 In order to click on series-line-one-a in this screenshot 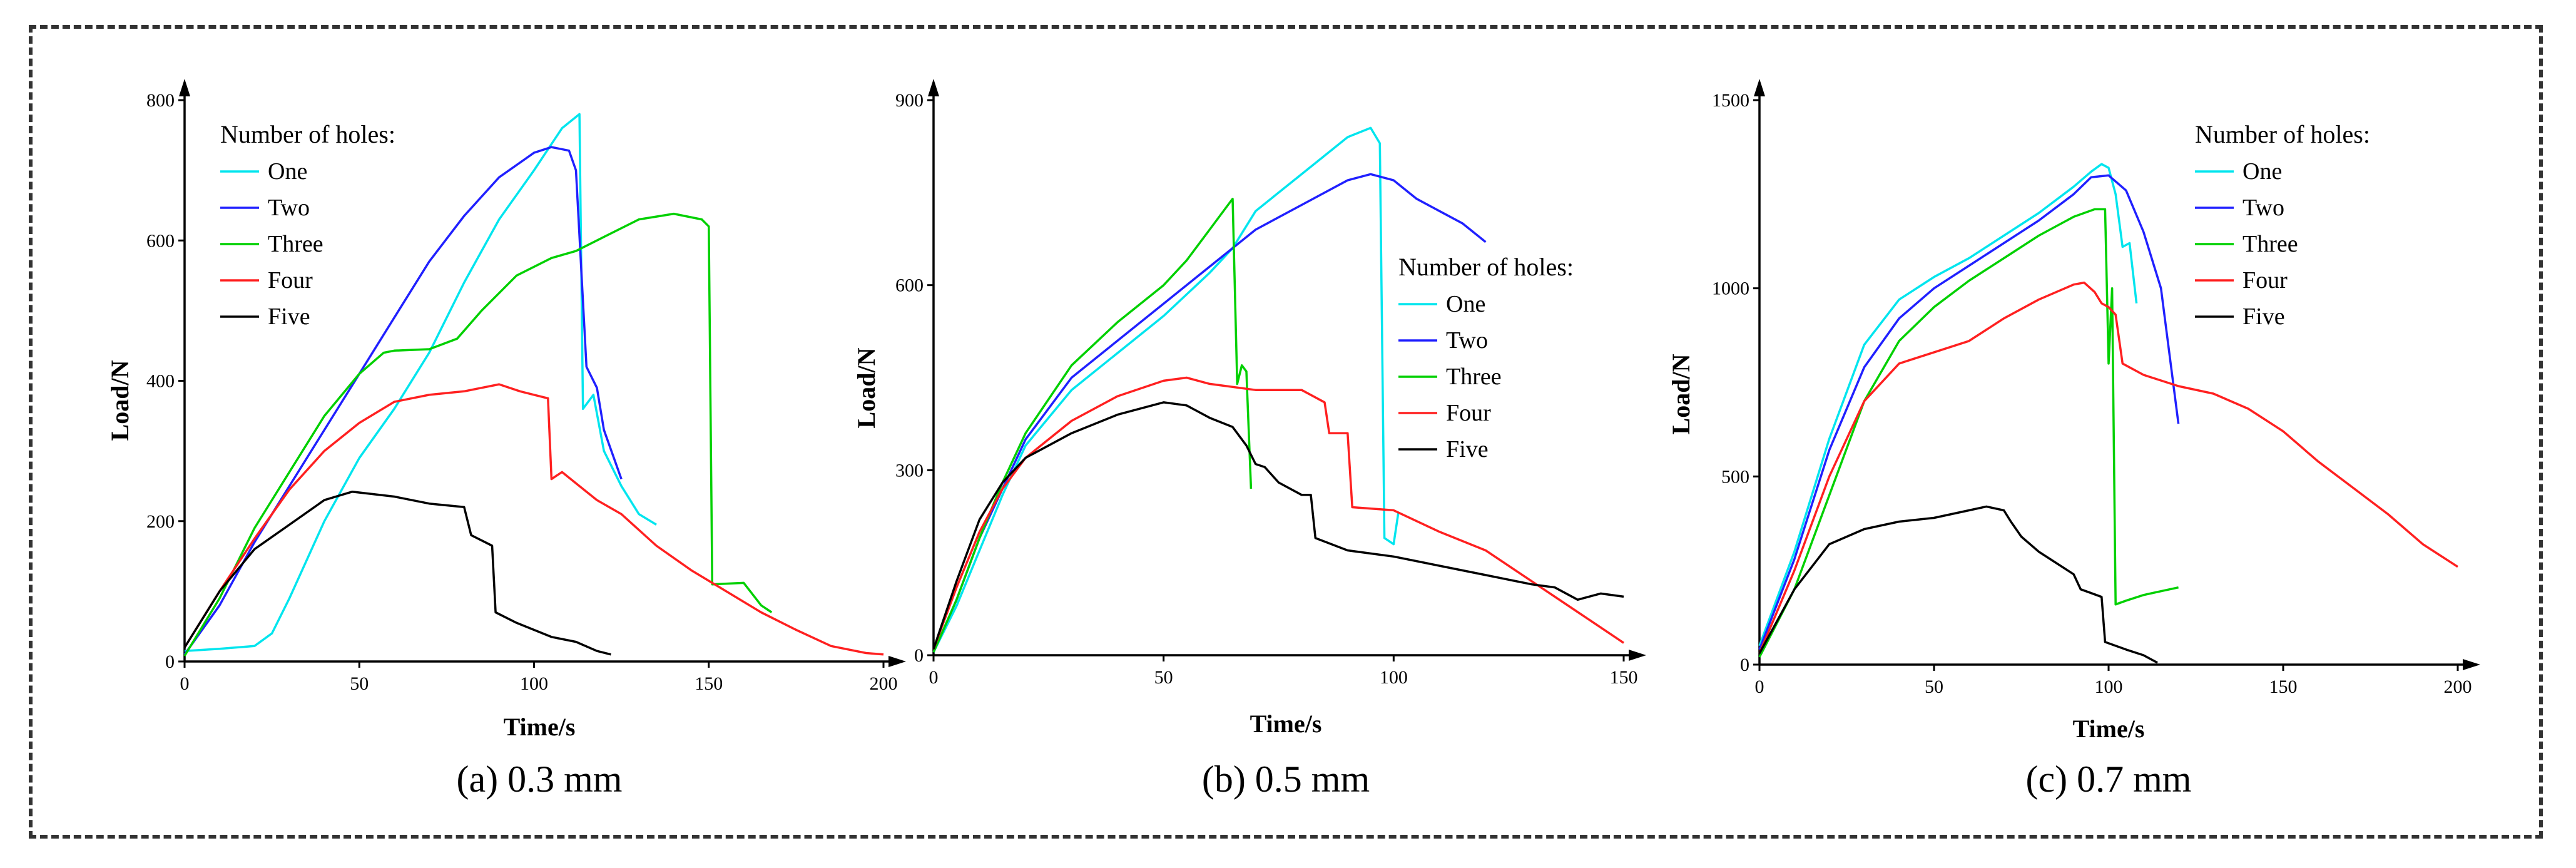, I will do `click(421, 382)`.